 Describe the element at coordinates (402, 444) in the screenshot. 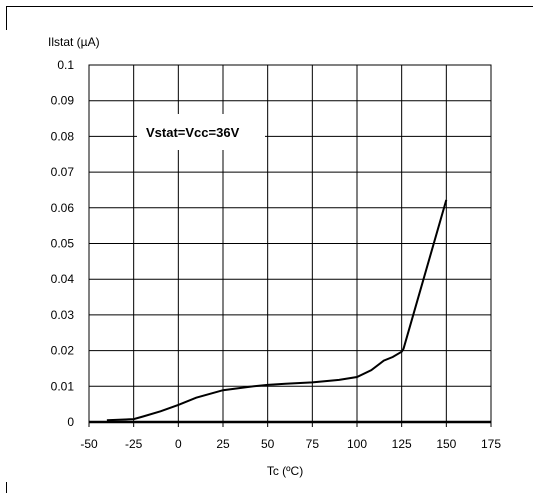

I see `x-tick-label: 125` at that location.